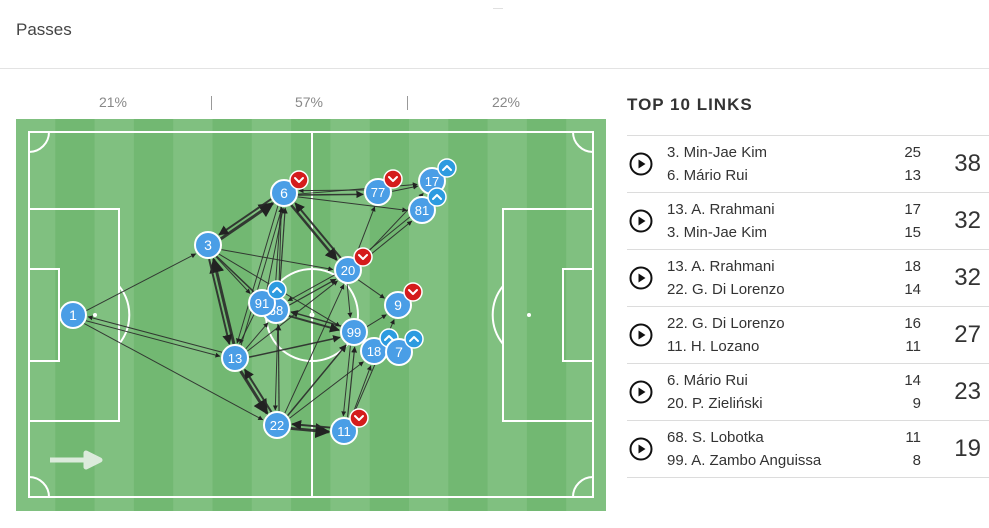 Image resolution: width=989 pixels, height=528 pixels. What do you see at coordinates (715, 437) in the screenshot?
I see `player-a-name: 68. S. Lobotka` at bounding box center [715, 437].